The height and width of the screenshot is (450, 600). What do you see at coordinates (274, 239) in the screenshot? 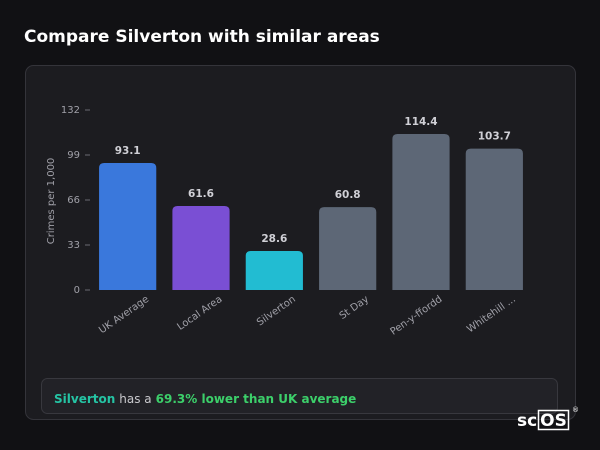
I see `value-label: 28.6` at bounding box center [274, 239].